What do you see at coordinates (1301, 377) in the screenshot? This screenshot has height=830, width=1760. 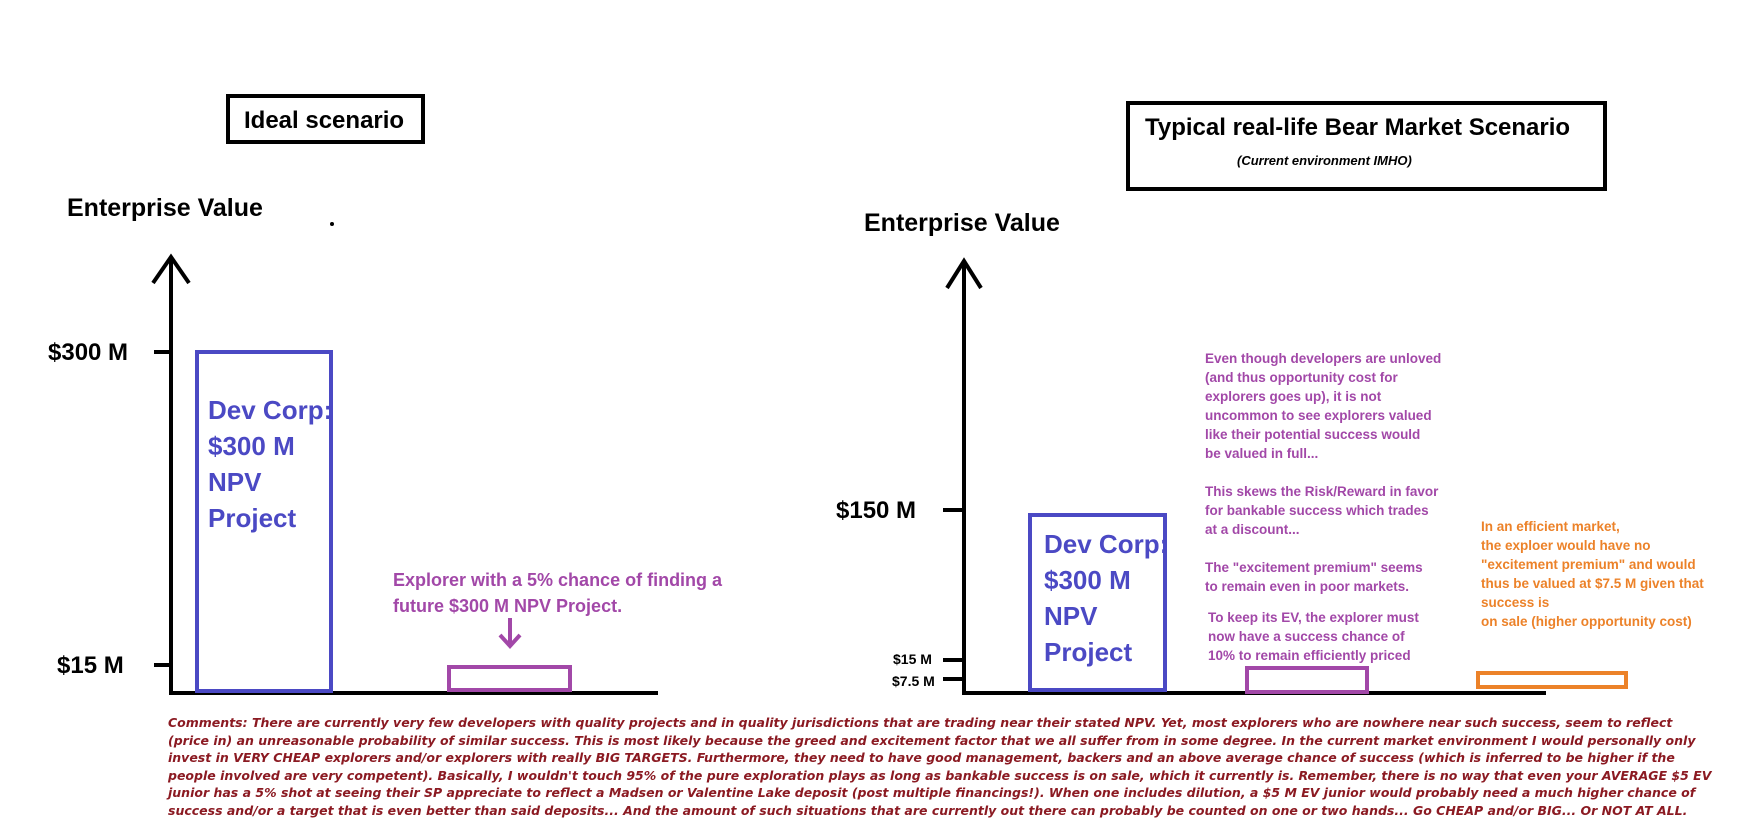 I see `note-line: (and thus opportunity cost for` at bounding box center [1301, 377].